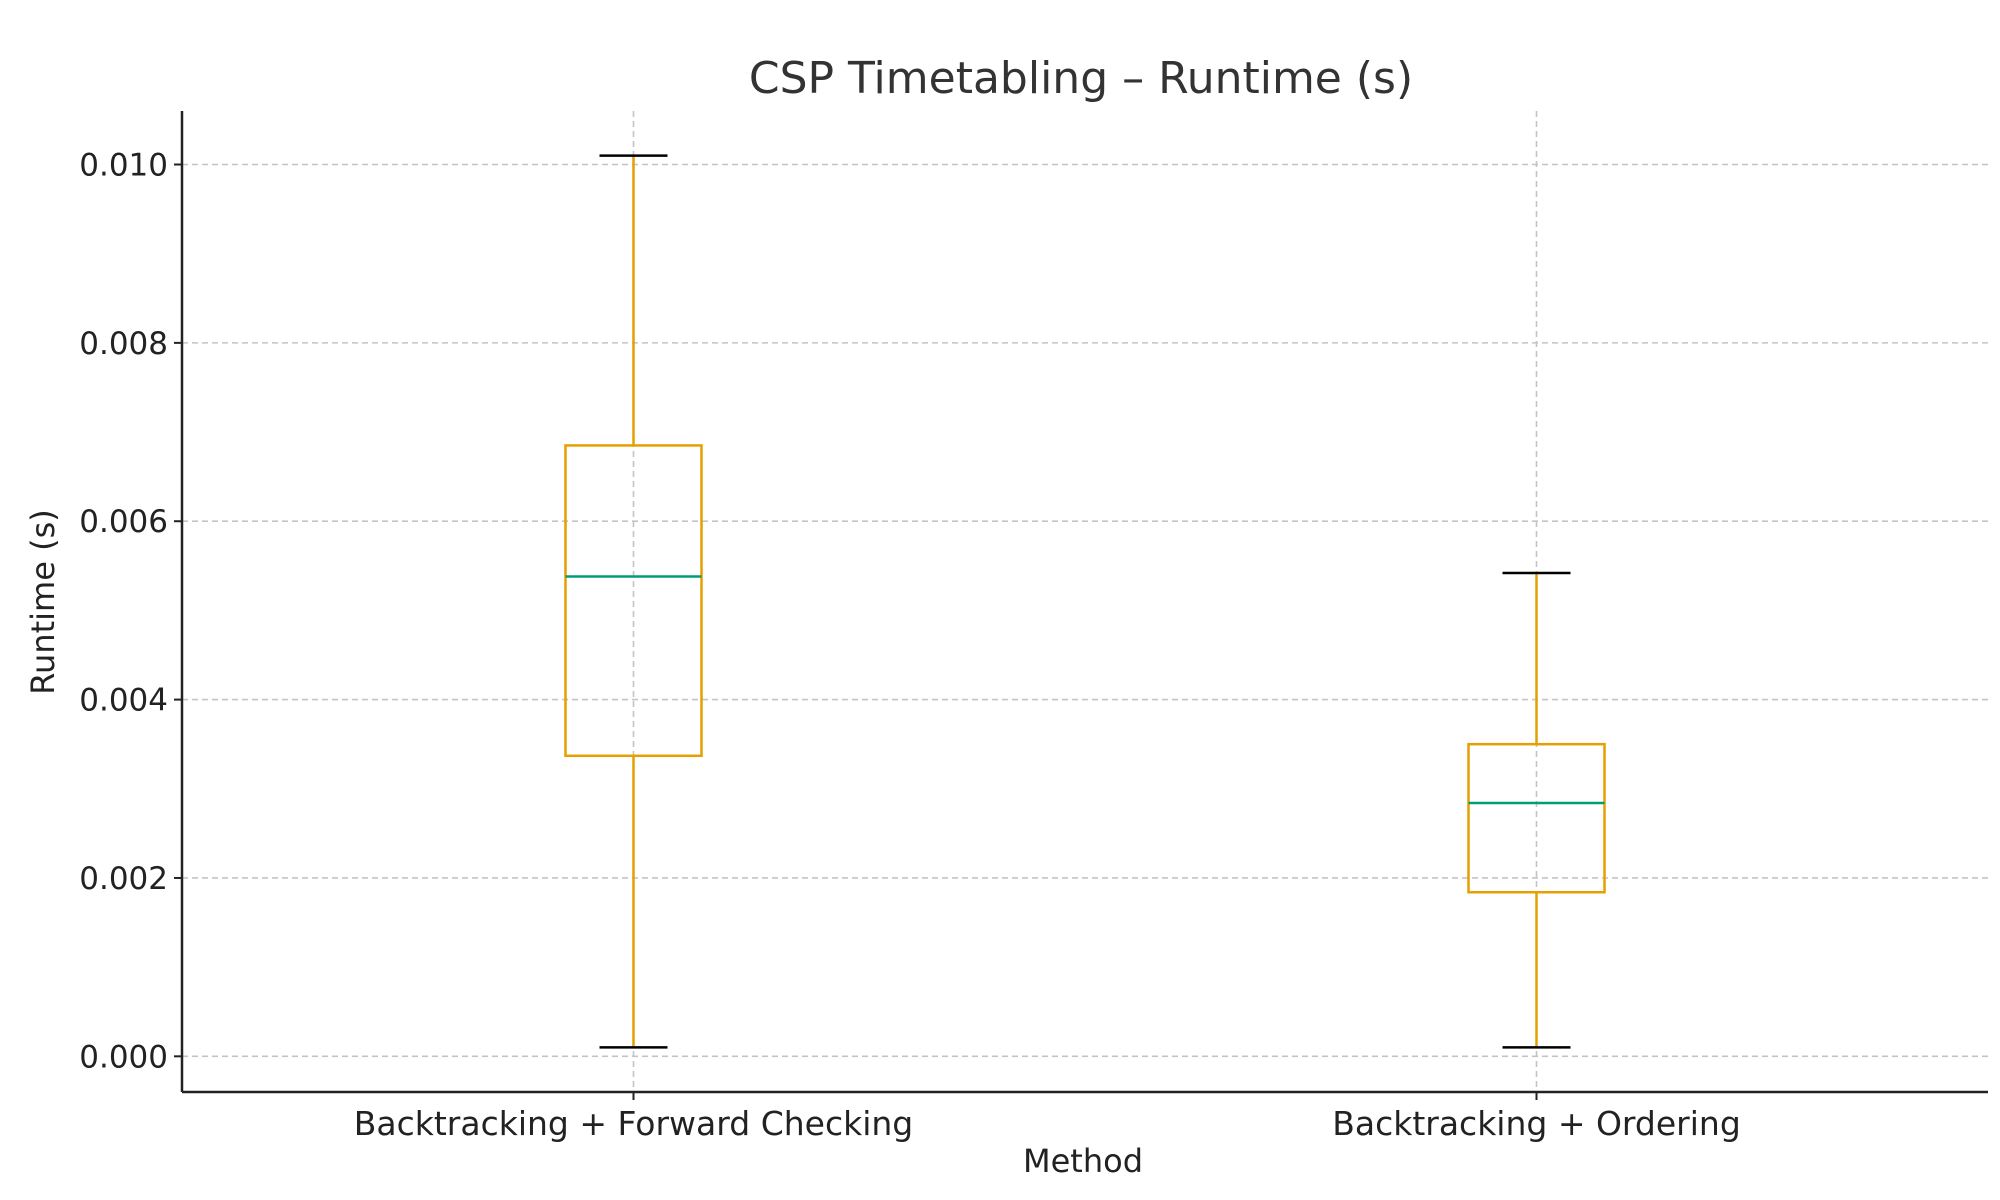 This screenshot has height=1200, width=2000. Describe the element at coordinates (123, 1057) in the screenshot. I see `y-tick-label: 0.000` at that location.